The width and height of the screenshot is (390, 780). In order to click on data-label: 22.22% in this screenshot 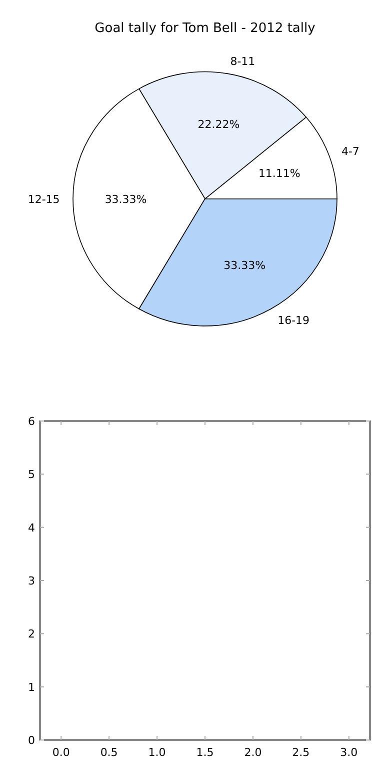, I will do `click(219, 124)`.